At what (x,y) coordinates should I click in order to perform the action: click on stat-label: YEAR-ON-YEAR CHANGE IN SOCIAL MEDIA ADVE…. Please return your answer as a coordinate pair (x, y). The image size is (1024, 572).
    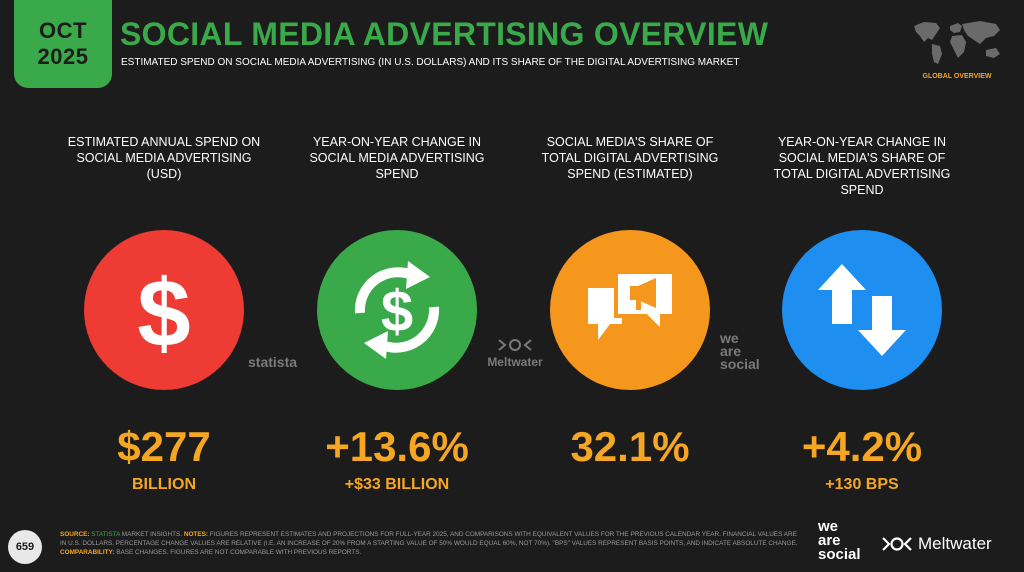
    Looking at the image, I should click on (397, 158).